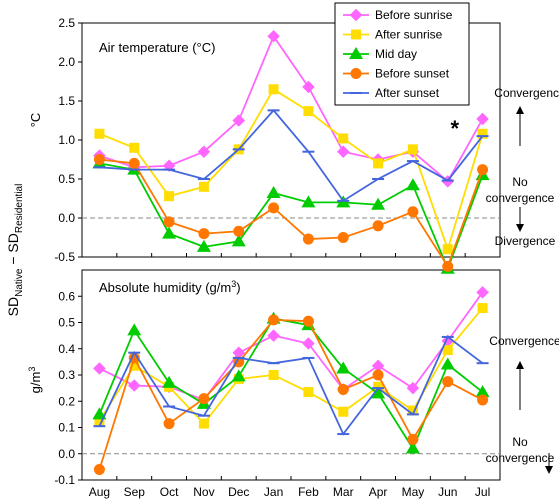 Image resolution: width=559 pixels, height=500 pixels. Describe the element at coordinates (66, 101) in the screenshot. I see `y-tick-label: 1.5` at that location.